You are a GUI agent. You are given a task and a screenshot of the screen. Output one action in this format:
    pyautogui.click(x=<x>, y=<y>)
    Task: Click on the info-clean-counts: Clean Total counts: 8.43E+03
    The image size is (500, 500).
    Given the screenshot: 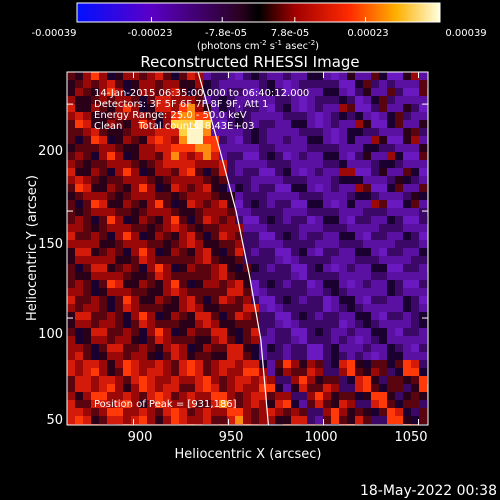 What is the action you would take?
    pyautogui.click(x=174, y=126)
    